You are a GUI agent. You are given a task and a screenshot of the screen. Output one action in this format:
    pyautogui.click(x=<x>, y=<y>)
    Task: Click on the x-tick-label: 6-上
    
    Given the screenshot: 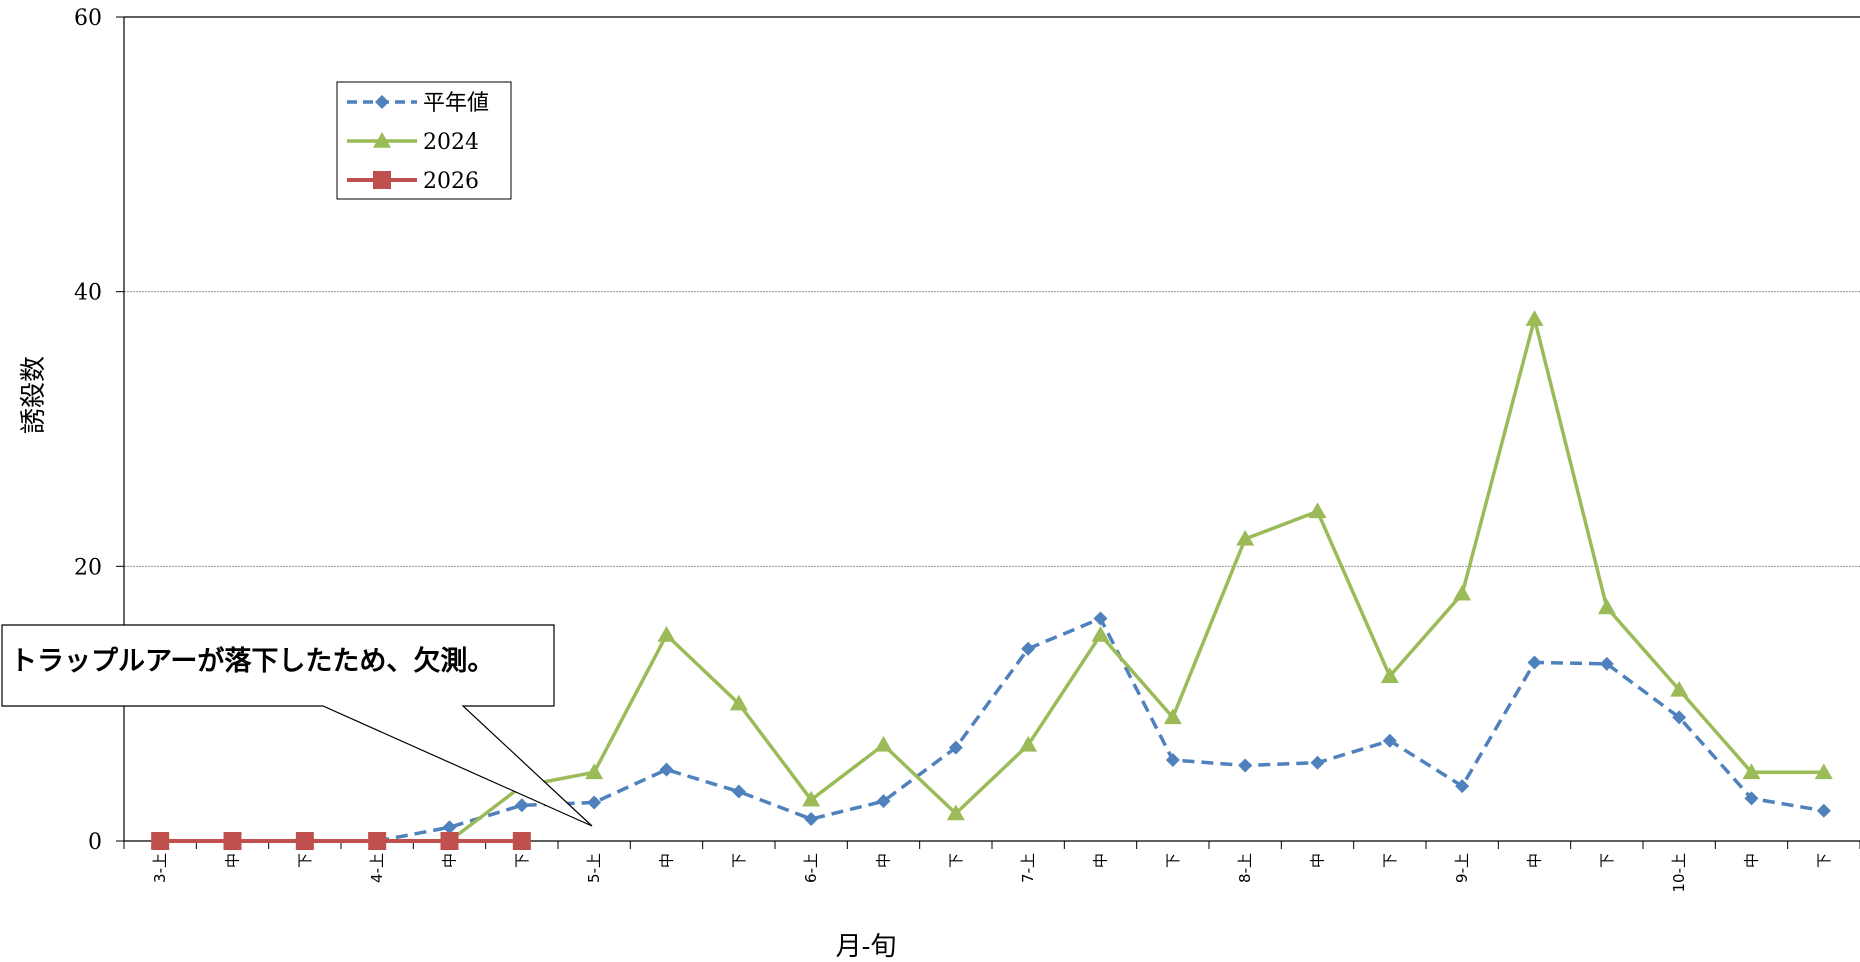 What is the action you would take?
    pyautogui.click(x=811, y=868)
    